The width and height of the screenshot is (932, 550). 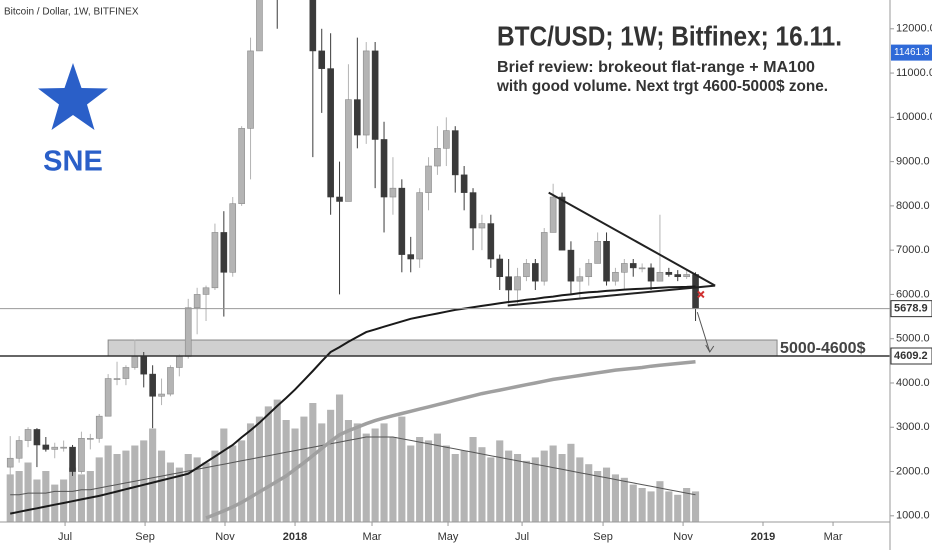 I want to click on zone-label: 5000-4600$, so click(x=823, y=348).